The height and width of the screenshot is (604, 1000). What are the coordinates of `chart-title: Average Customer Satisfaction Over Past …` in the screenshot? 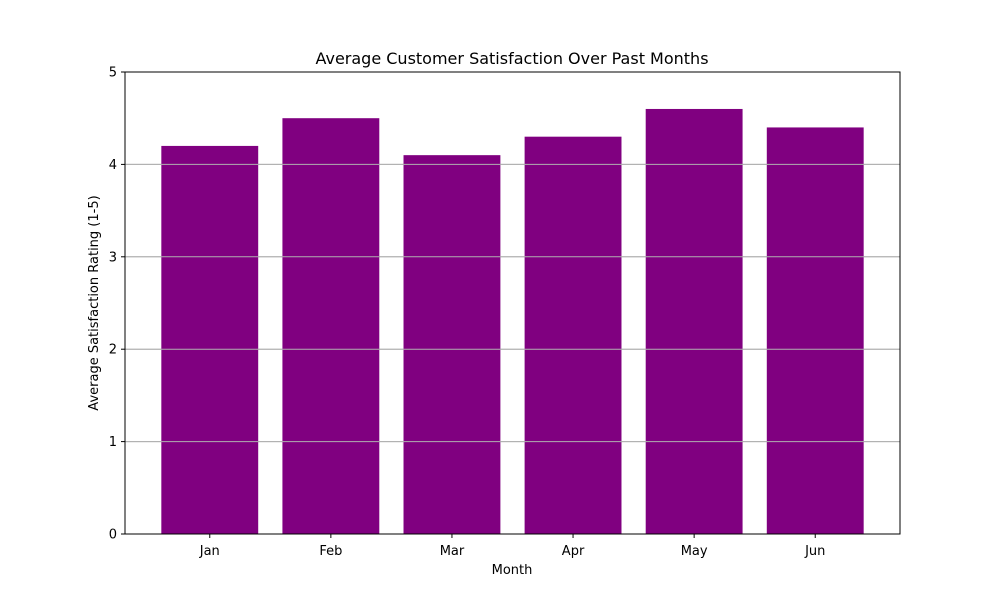 It's located at (511, 58).